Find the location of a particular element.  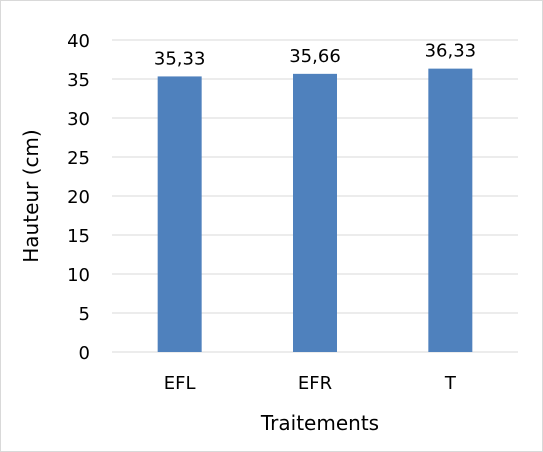

y-tick-label: 35 is located at coordinates (78, 80).